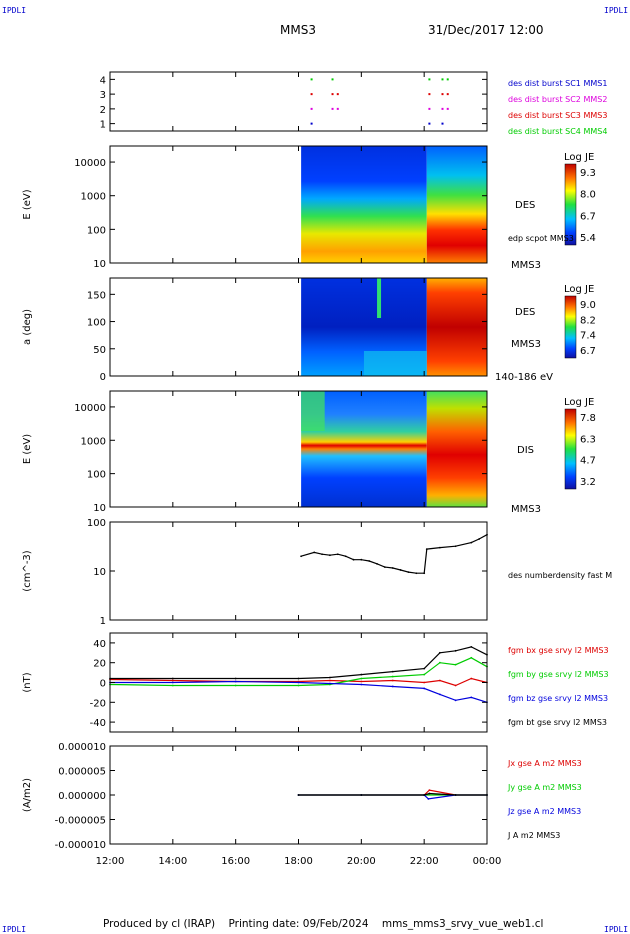  What do you see at coordinates (526, 265) in the screenshot?
I see `side-label-mms3: MMS3` at bounding box center [526, 265].